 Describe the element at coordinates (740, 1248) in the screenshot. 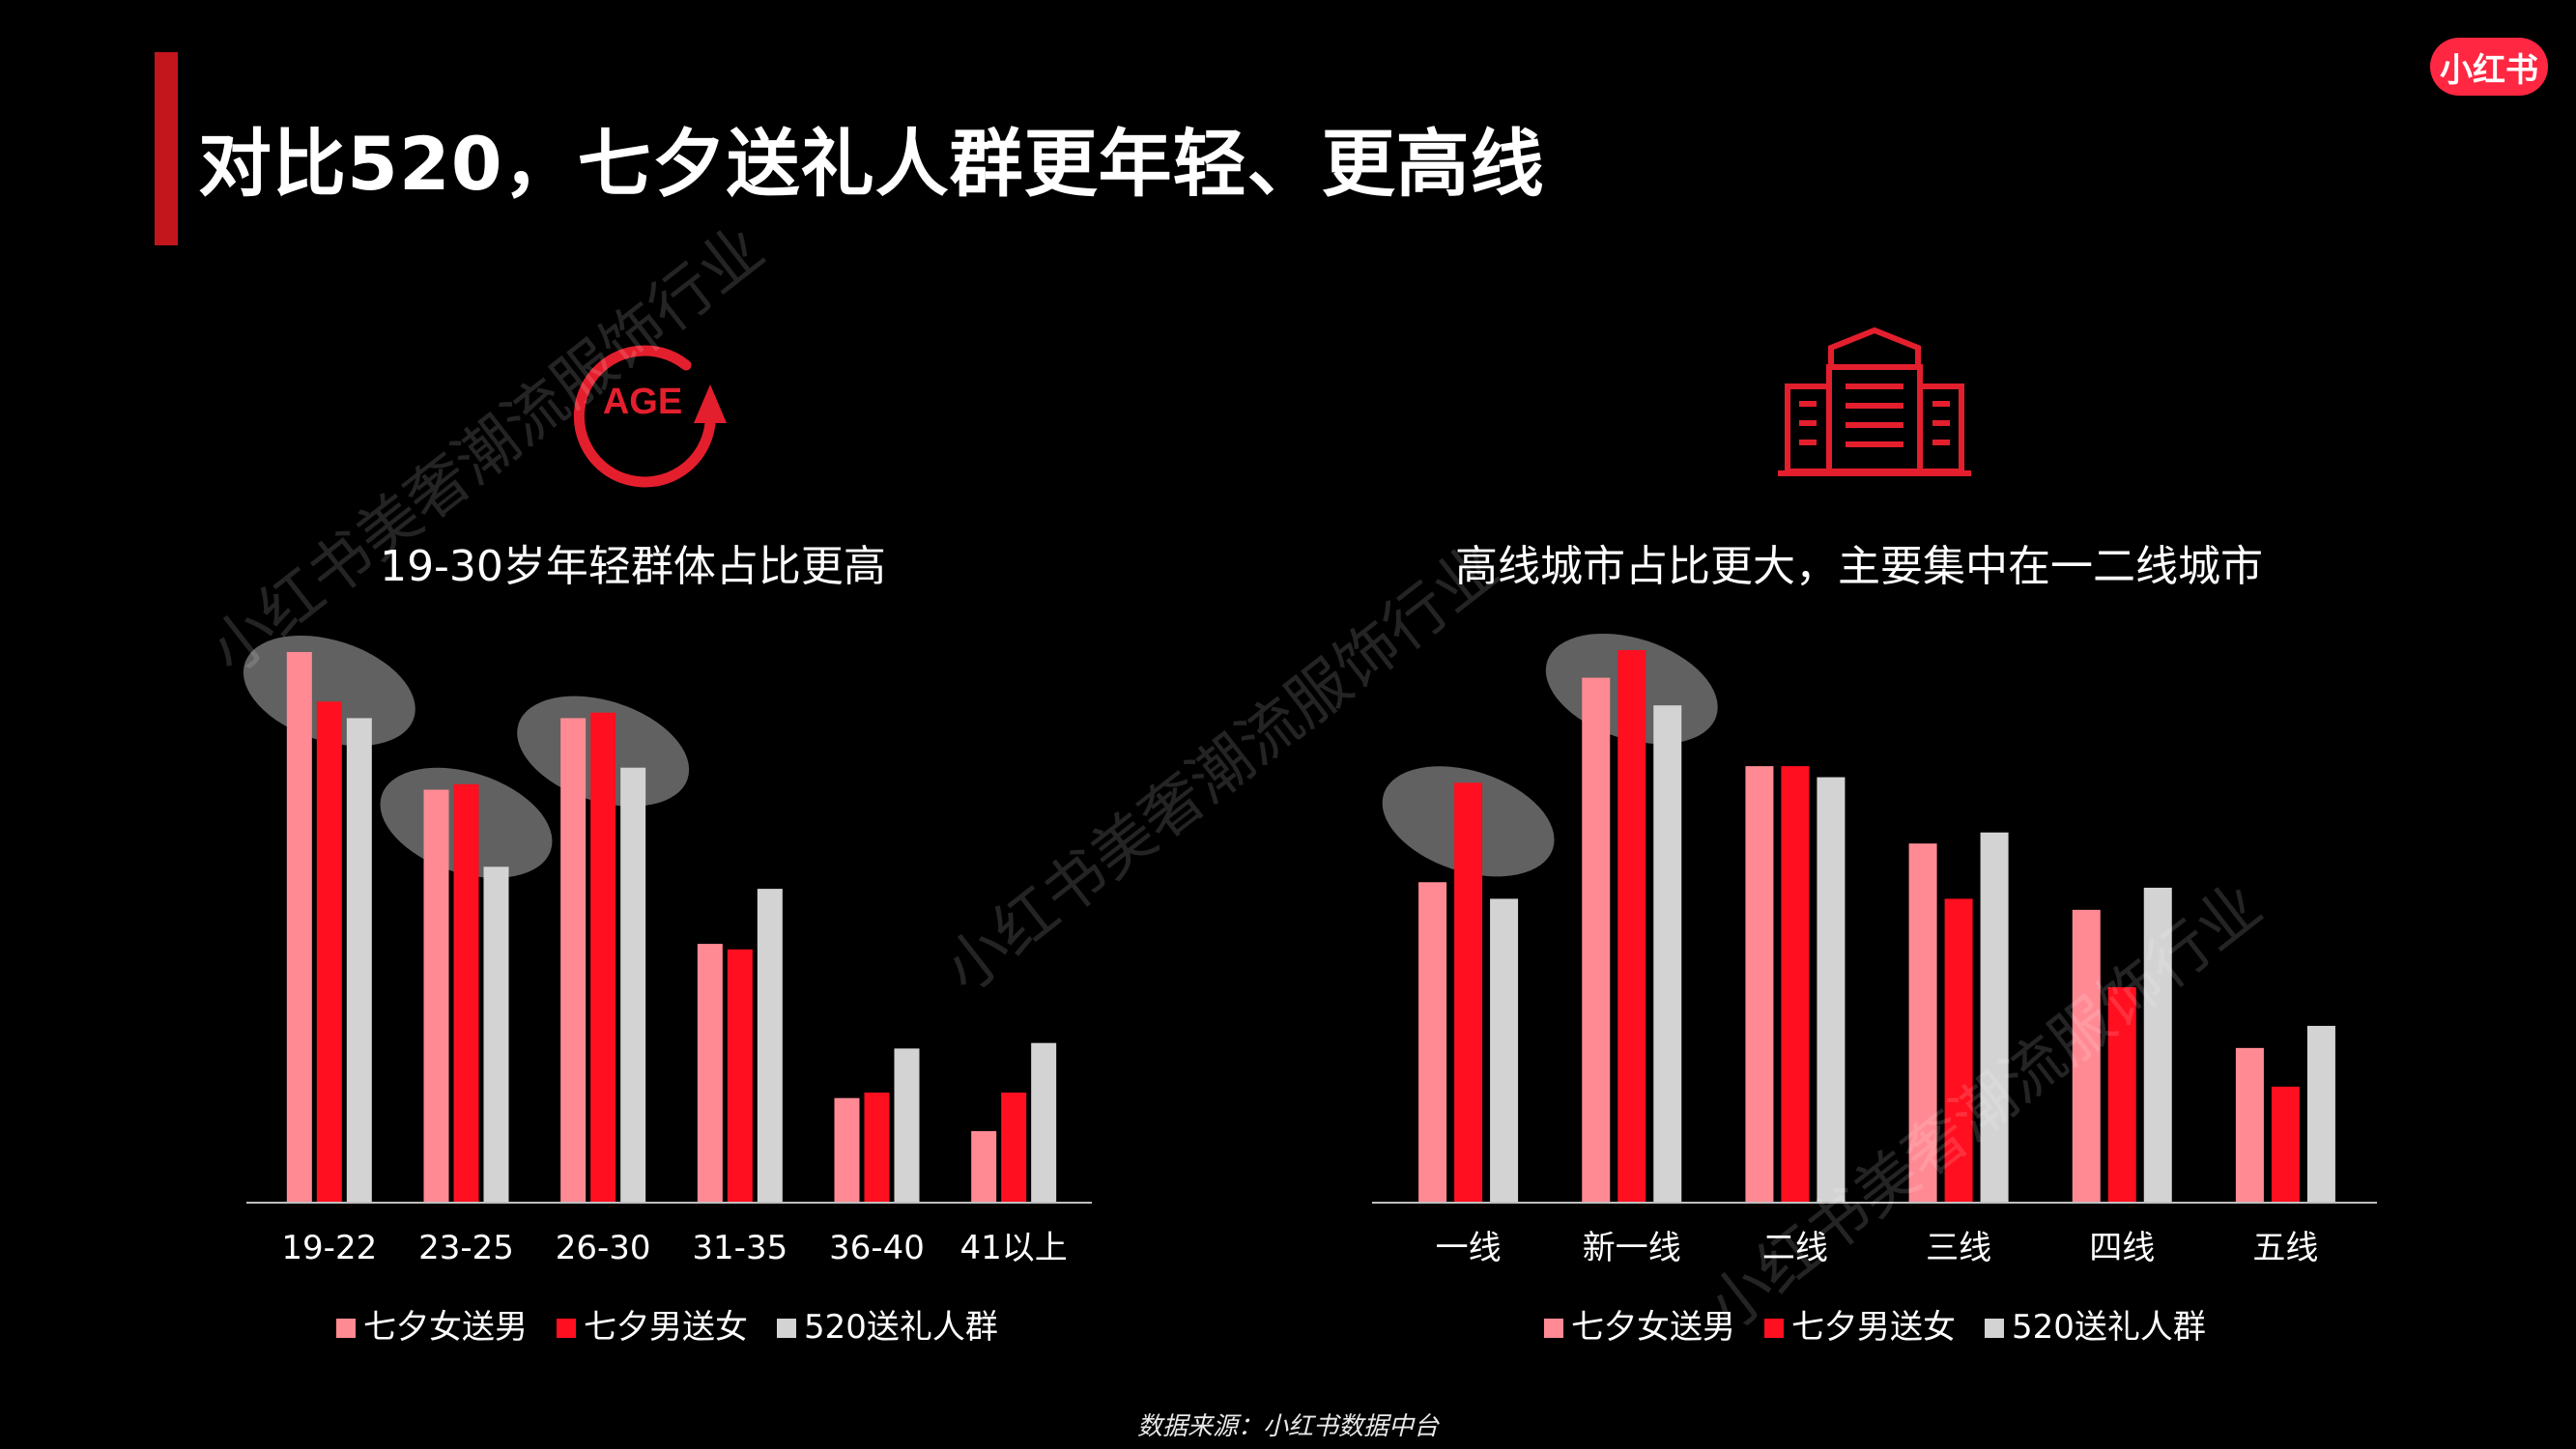

I see `x-tick-label: 31-35` at that location.